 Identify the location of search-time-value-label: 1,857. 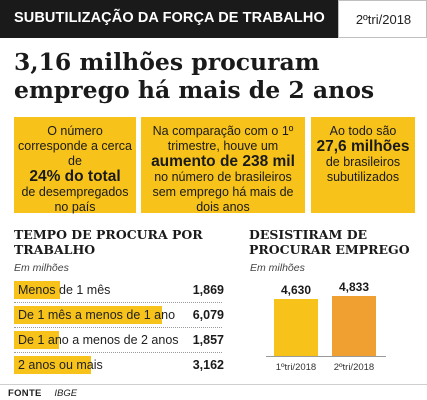
(208, 340).